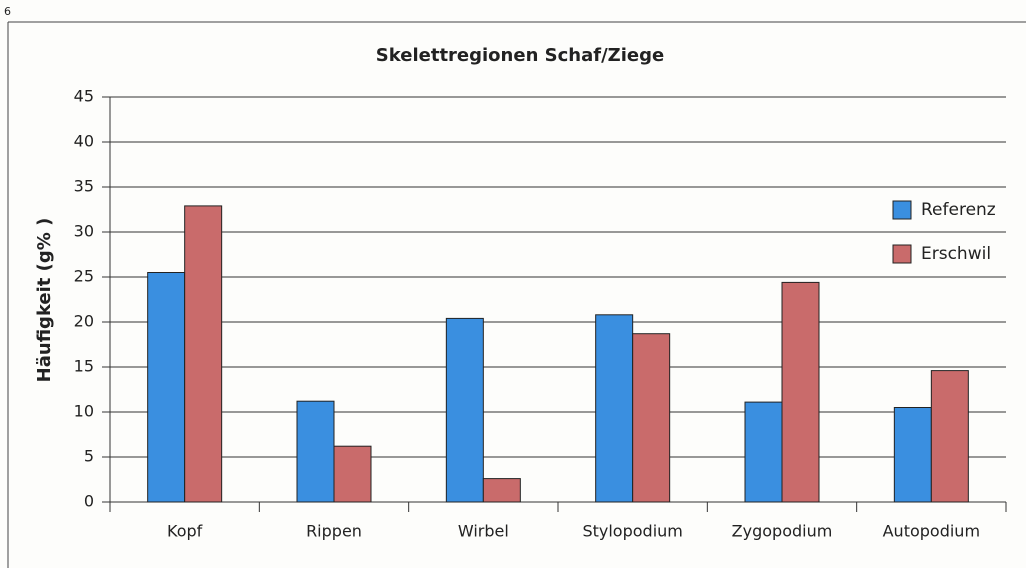  I want to click on y-tick-label: 40, so click(84, 141).